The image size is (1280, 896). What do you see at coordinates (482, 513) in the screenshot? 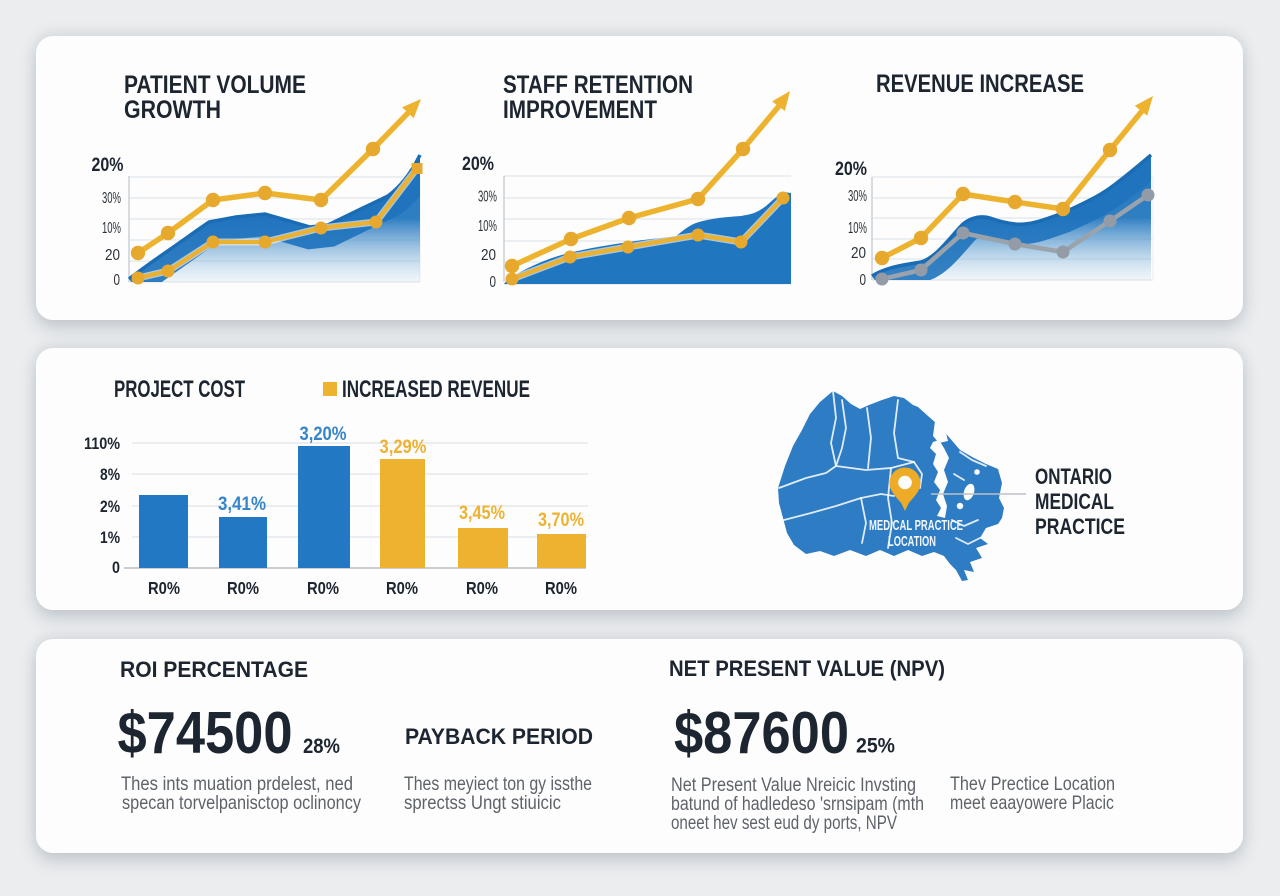
I see `svg-text: 3,45%` at bounding box center [482, 513].